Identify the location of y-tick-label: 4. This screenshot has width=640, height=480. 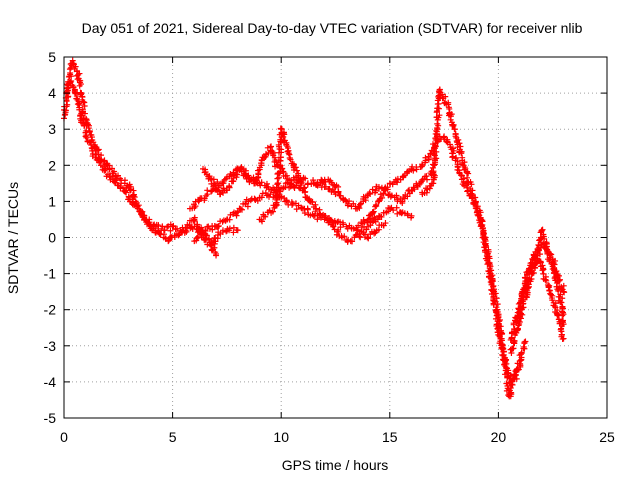
(52, 93).